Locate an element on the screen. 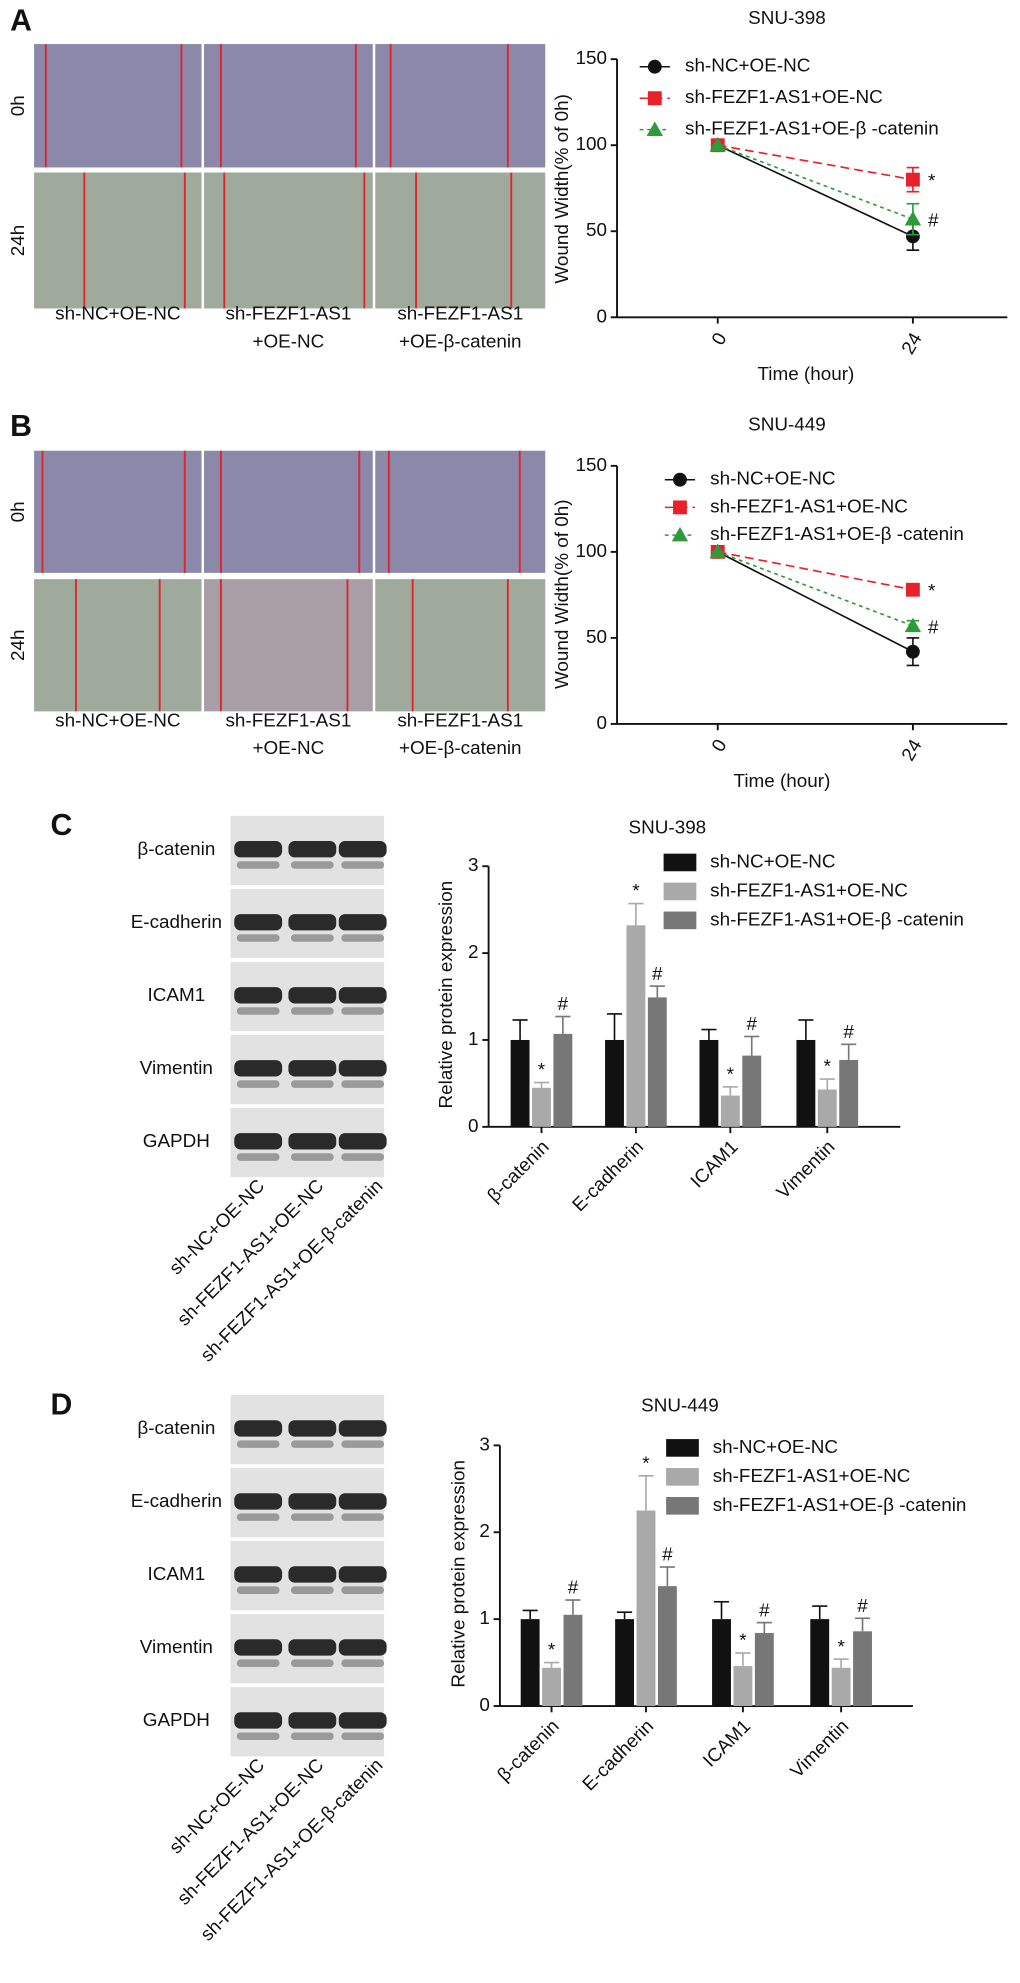 This screenshot has width=1020, height=1983. panel-label: D is located at coordinates (61, 1404).